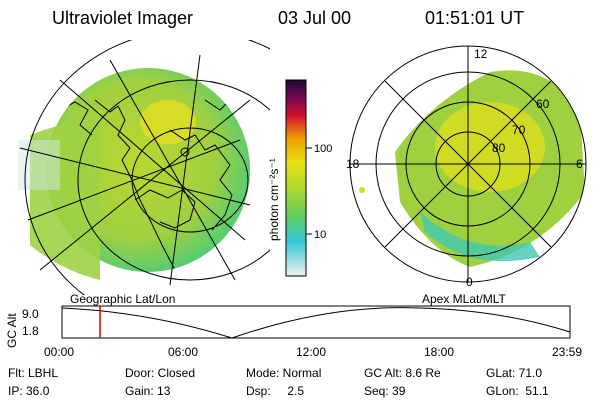  What do you see at coordinates (30, 314) in the screenshot?
I see `altitude-ytick: 9.0` at bounding box center [30, 314].